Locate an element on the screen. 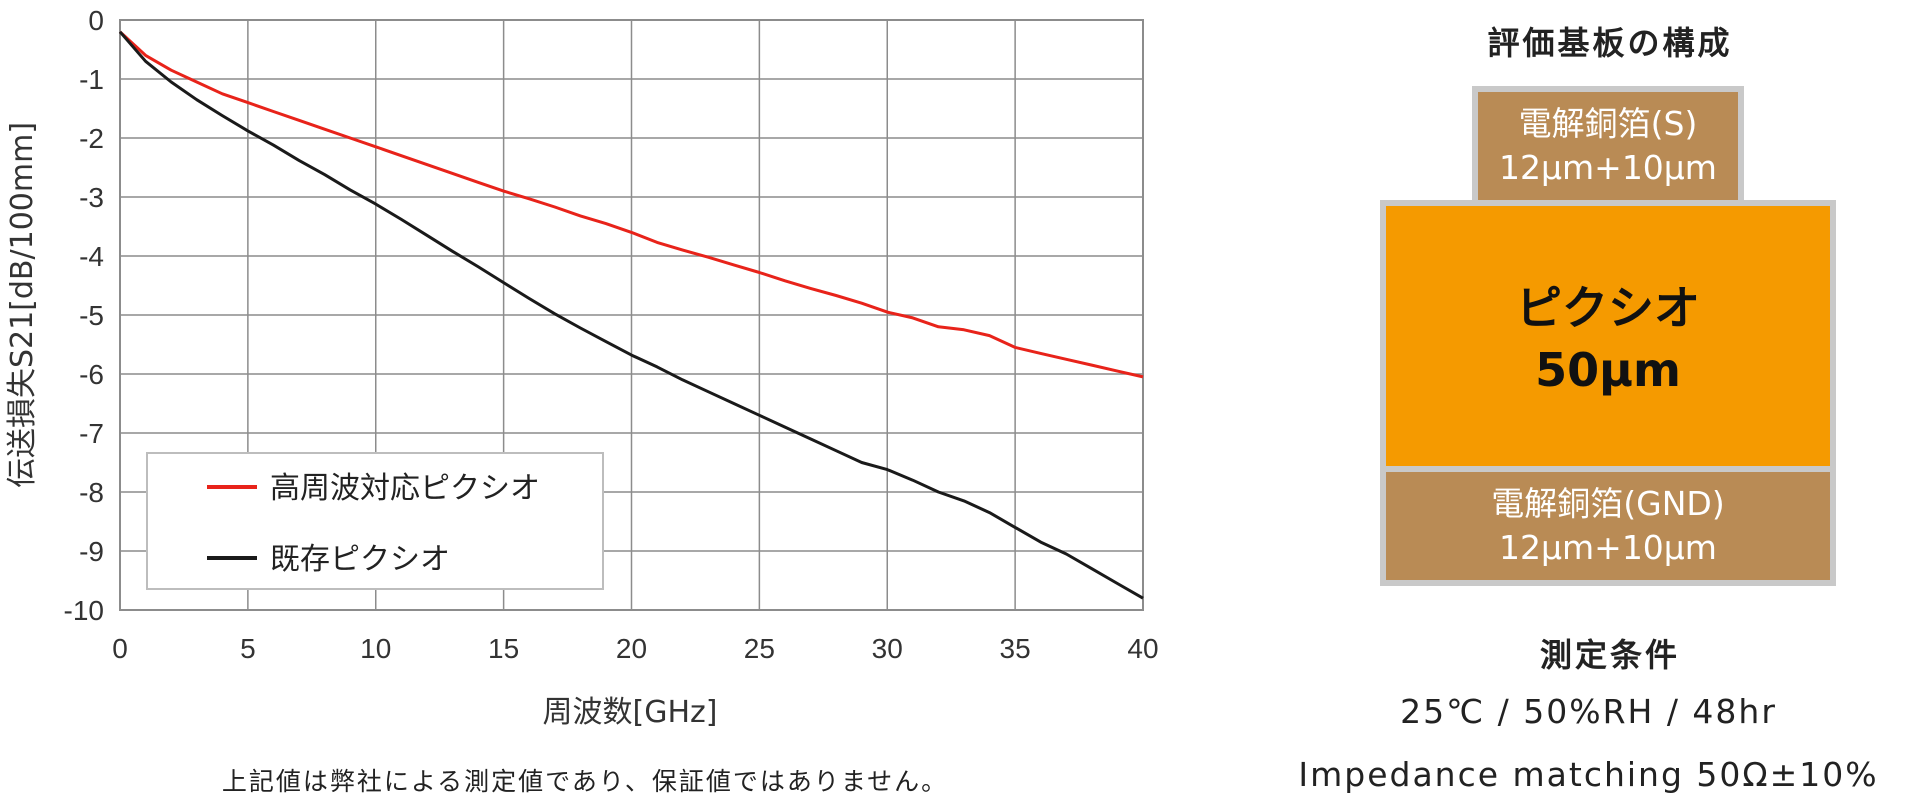 The width and height of the screenshot is (1917, 802). stackup-title: 評価基板の構成 is located at coordinates (1610, 43).